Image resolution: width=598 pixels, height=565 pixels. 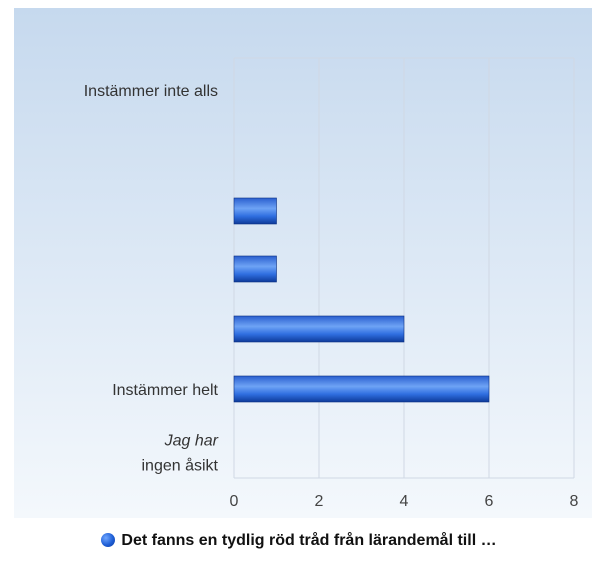 What do you see at coordinates (319, 501) in the screenshot?
I see `x-tick-label: 2` at bounding box center [319, 501].